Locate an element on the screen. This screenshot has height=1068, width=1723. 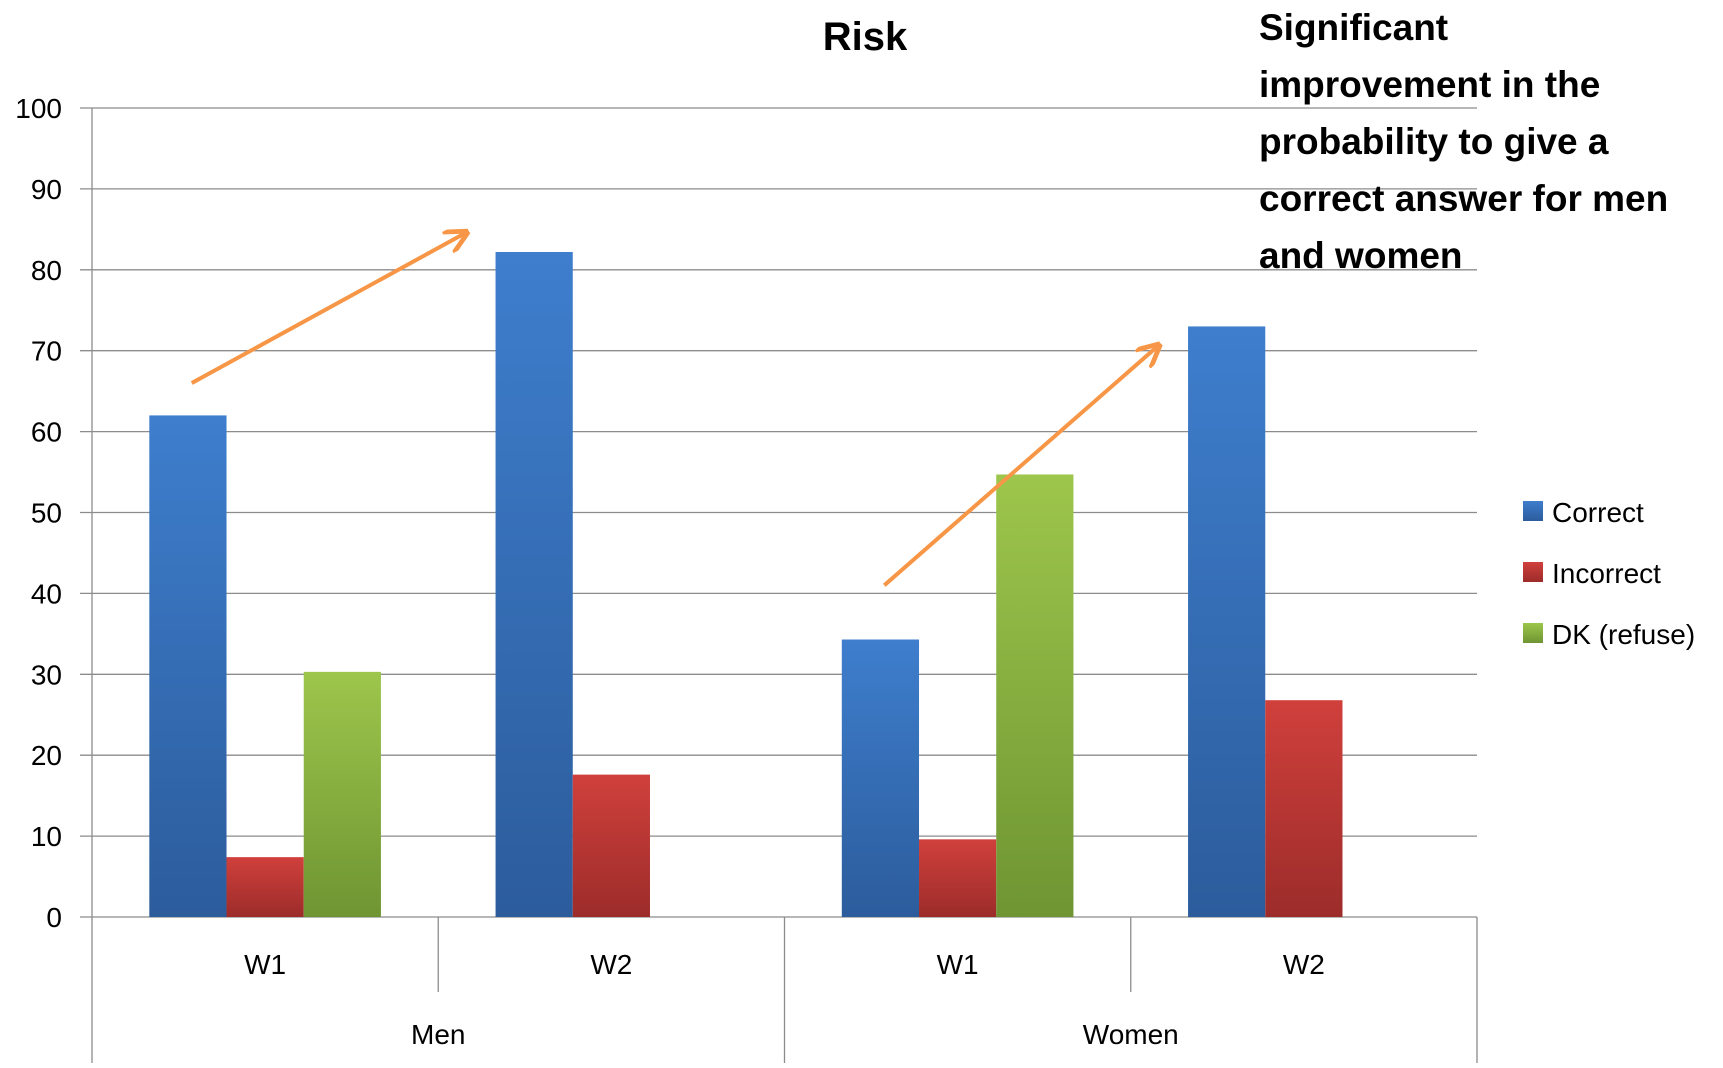
y-tick-label: 0 is located at coordinates (54, 917).